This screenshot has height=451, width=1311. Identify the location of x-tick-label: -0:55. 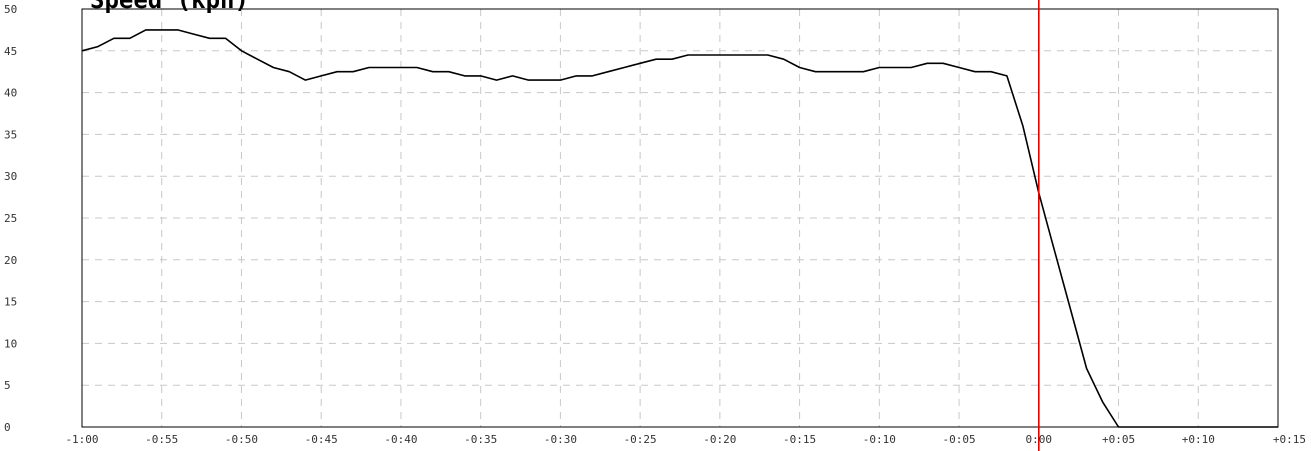
(161, 439).